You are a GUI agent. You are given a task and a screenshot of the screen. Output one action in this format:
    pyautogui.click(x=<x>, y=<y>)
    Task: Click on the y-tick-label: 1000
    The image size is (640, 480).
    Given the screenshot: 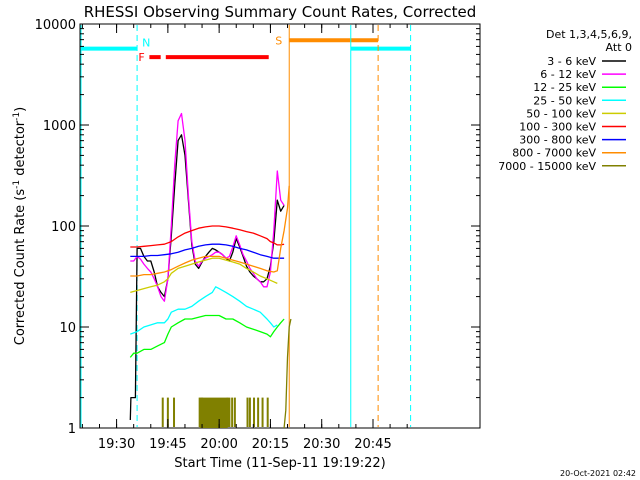 What is the action you would take?
    pyautogui.click(x=59, y=126)
    